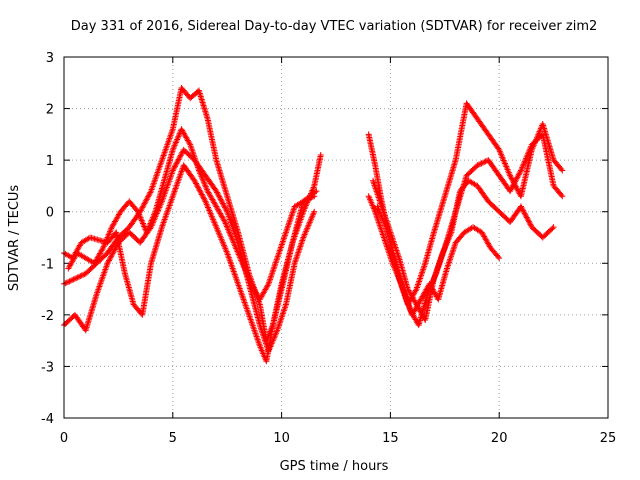 This screenshot has width=640, height=480. What do you see at coordinates (499, 438) in the screenshot?
I see `x-tick-label: 20` at bounding box center [499, 438].